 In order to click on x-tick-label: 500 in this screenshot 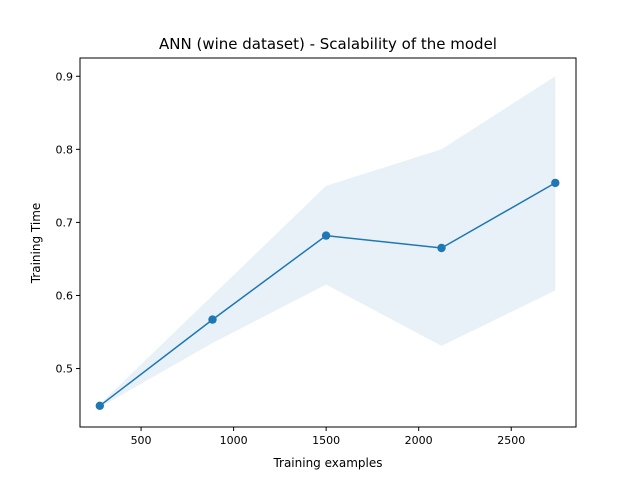, I will do `click(141, 440)`.